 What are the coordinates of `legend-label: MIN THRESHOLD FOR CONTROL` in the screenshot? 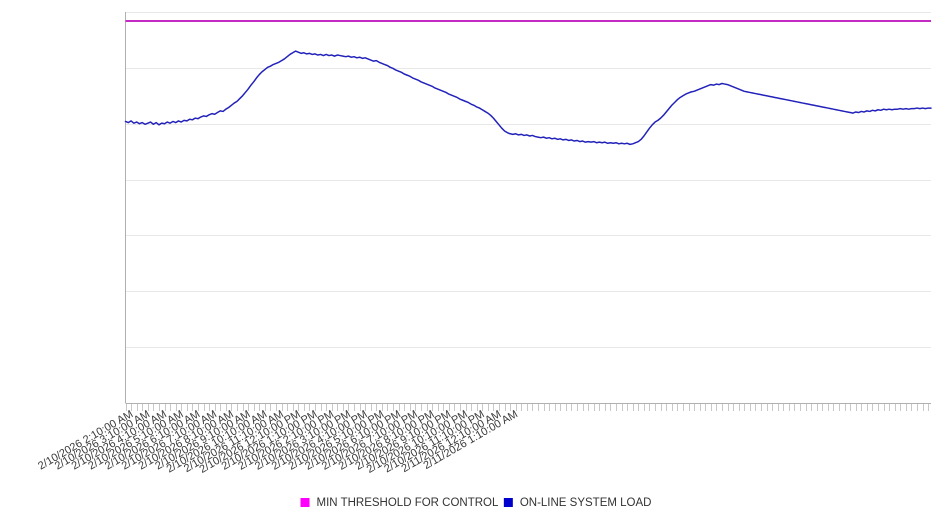 It's located at (408, 503).